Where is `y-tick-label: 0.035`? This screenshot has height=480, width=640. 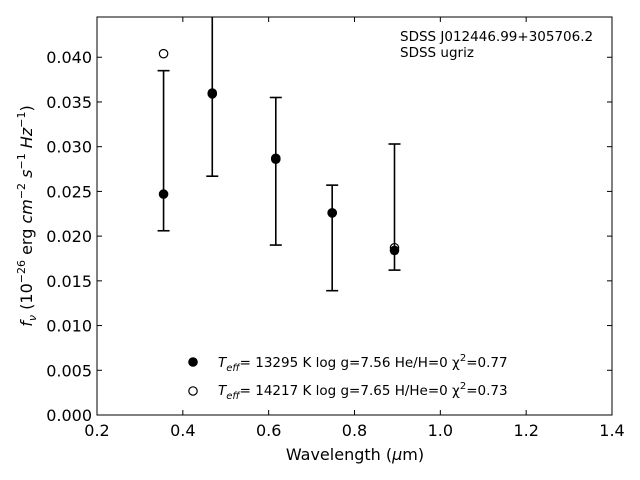
y-tick-label: 0.035 is located at coordinates (69, 102).